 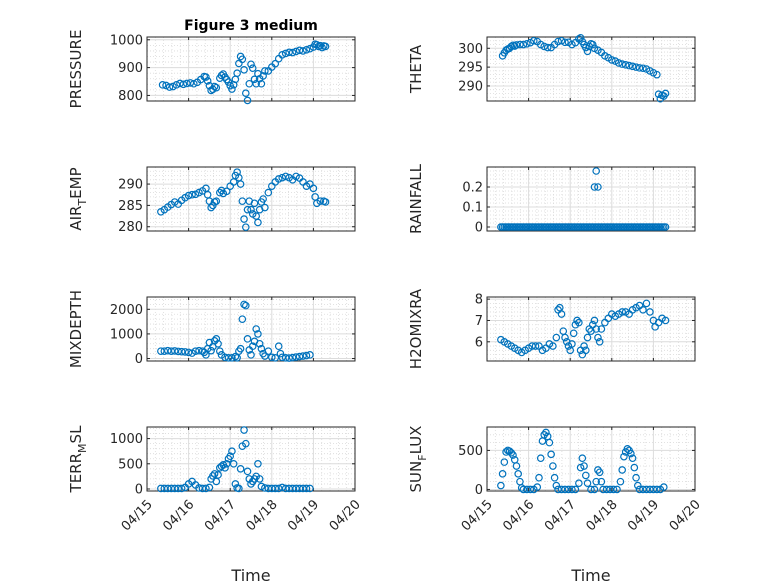 I want to click on y-axis-label: AIRTEMP, so click(x=78, y=198).